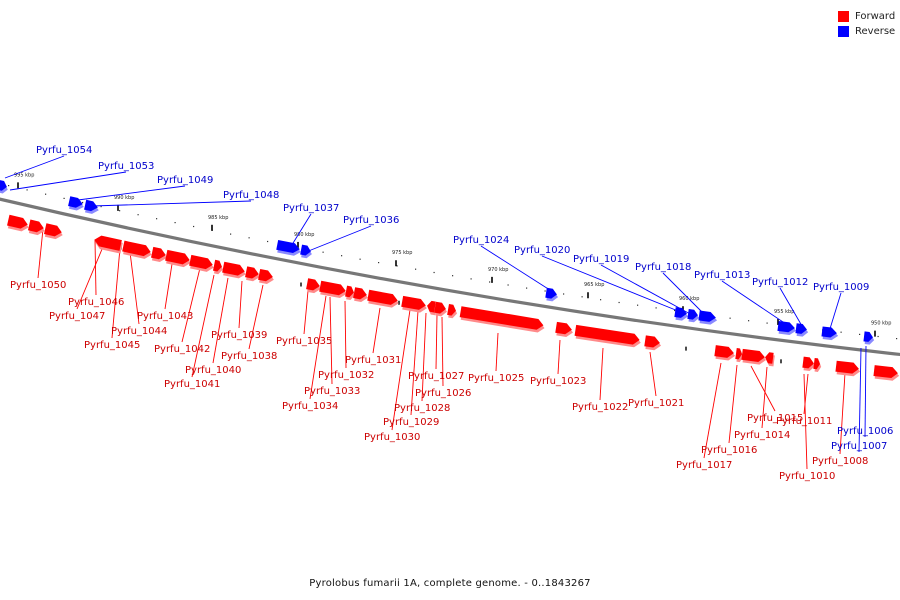 The width and height of the screenshot is (900, 600). Describe the element at coordinates (346, 375) in the screenshot. I see `gene-label-pyrfu-1032: Pyrfu_1032` at that location.